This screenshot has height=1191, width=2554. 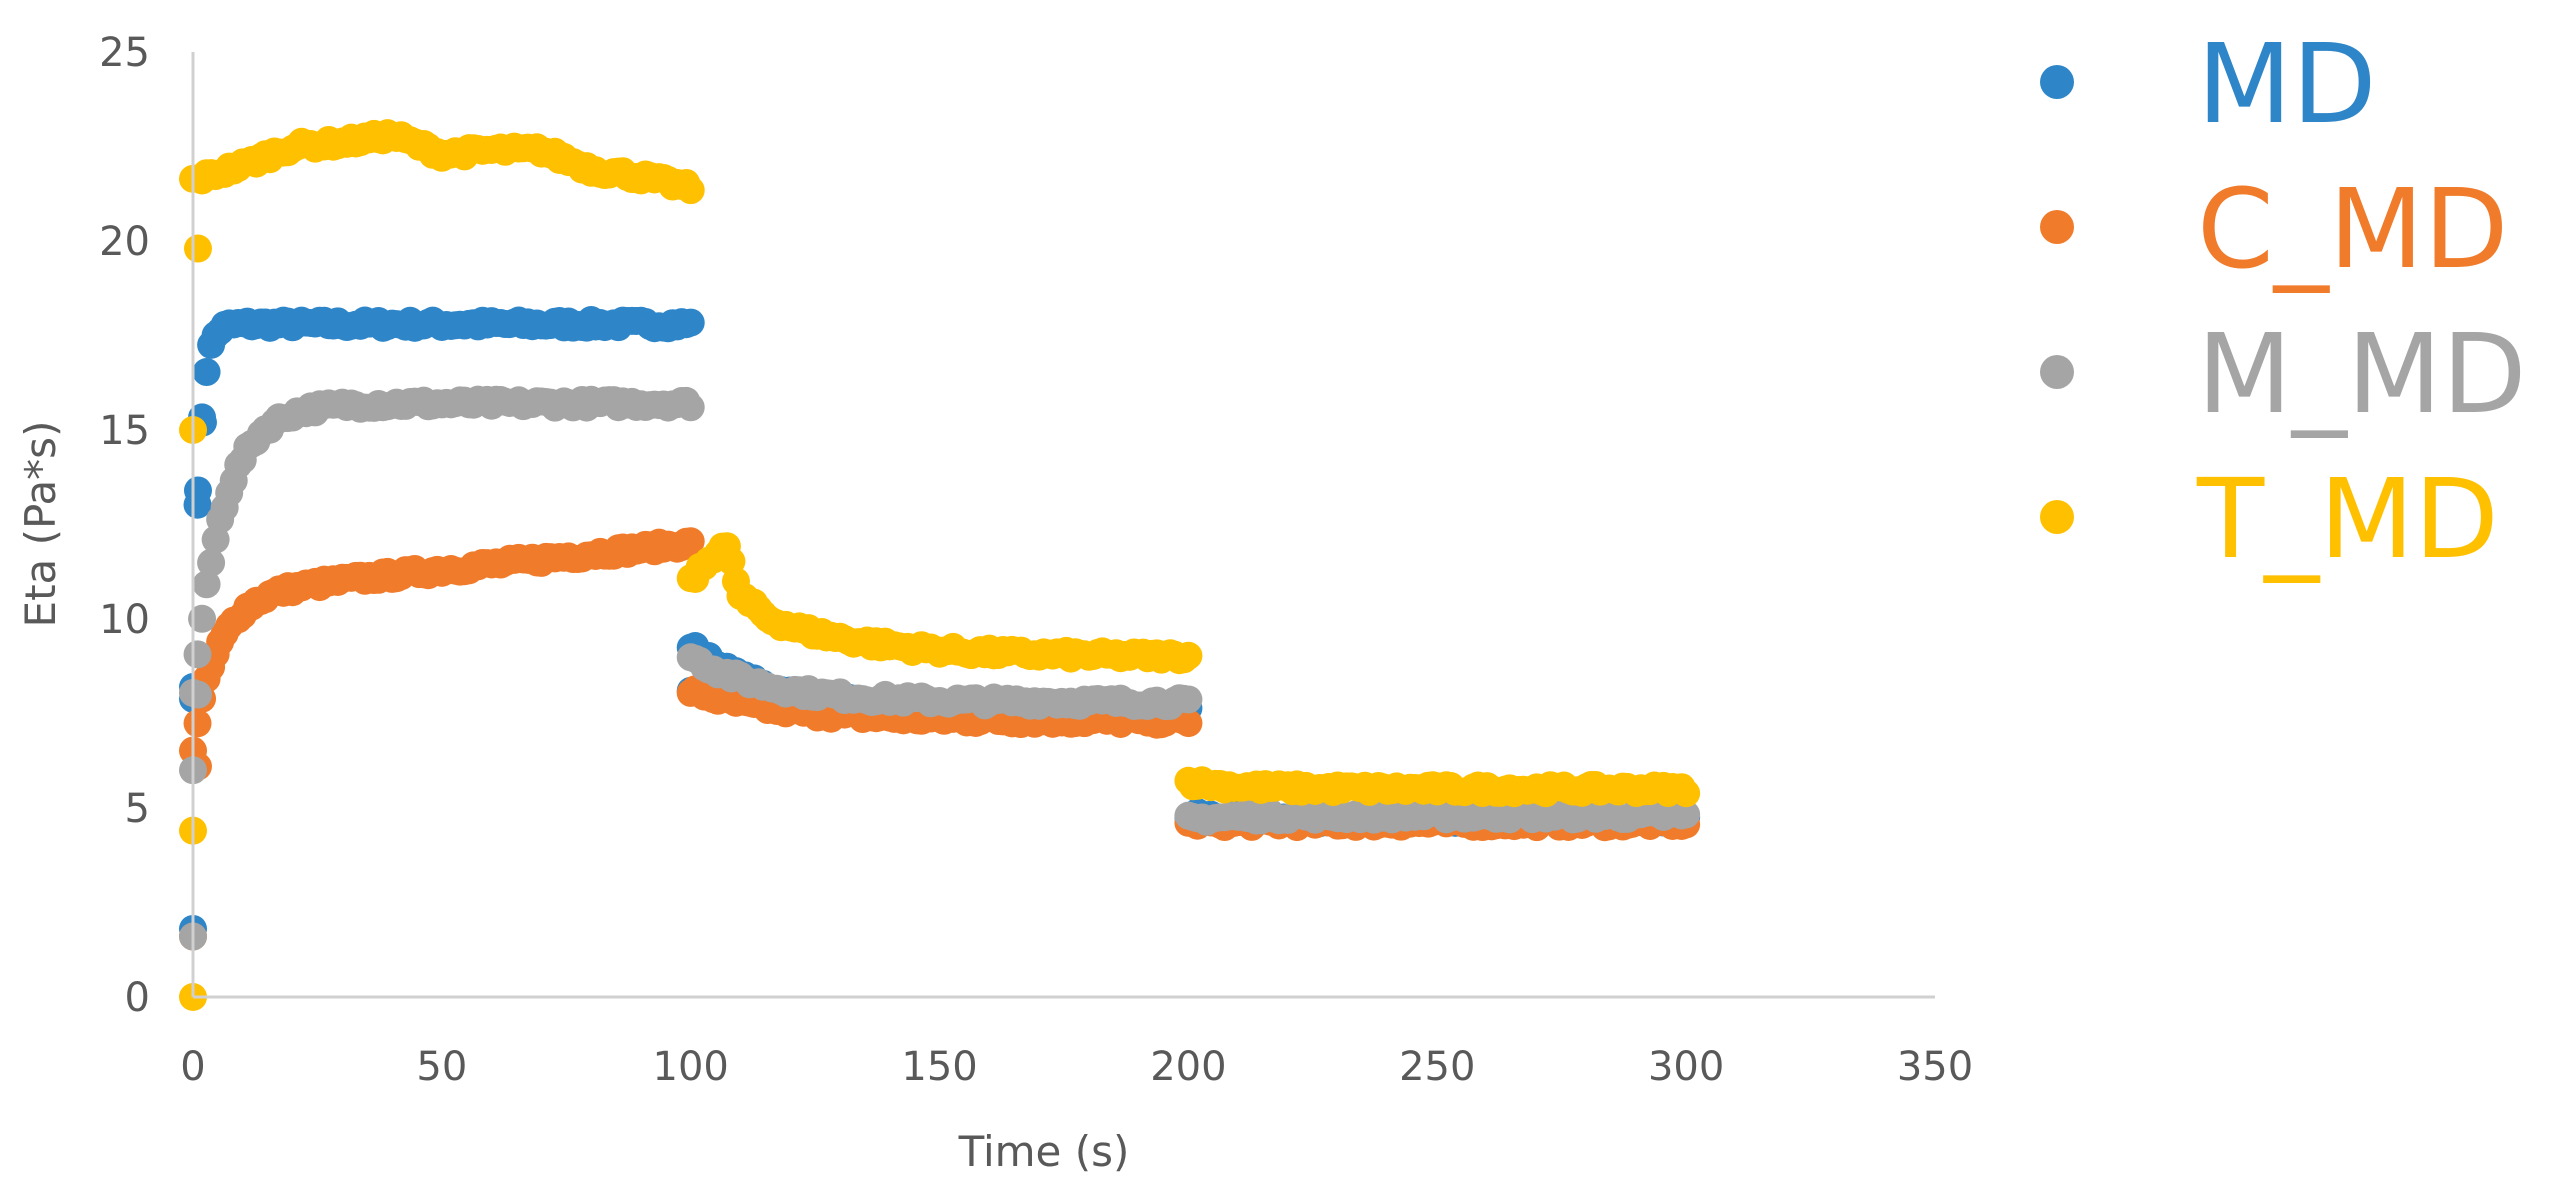 What do you see at coordinates (2347, 519) in the screenshot?
I see `legend-label: T_MD` at bounding box center [2347, 519].